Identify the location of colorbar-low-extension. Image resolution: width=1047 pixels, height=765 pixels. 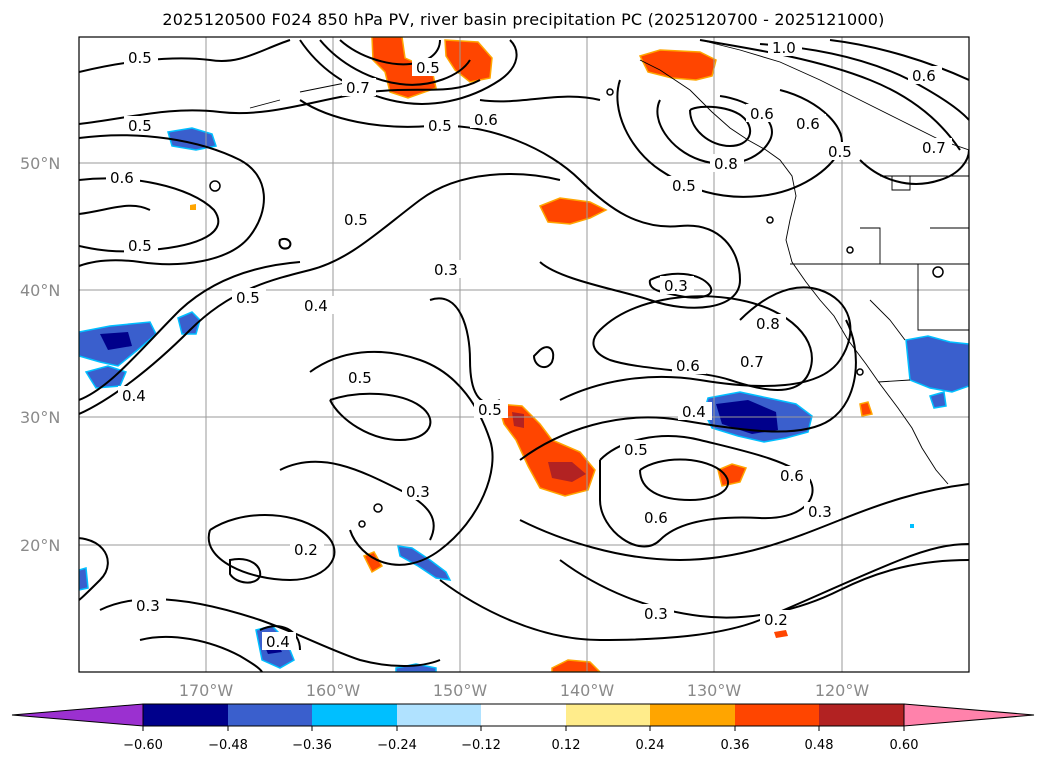
(77, 715).